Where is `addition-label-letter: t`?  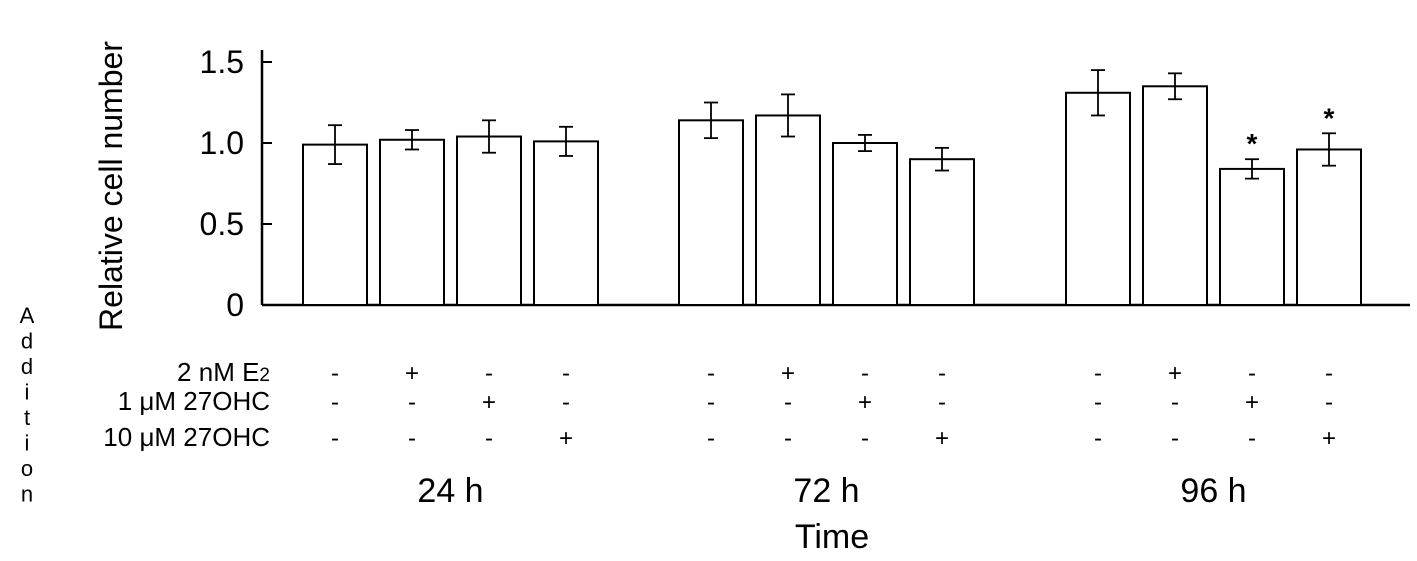 addition-label-letter: t is located at coordinates (27, 417).